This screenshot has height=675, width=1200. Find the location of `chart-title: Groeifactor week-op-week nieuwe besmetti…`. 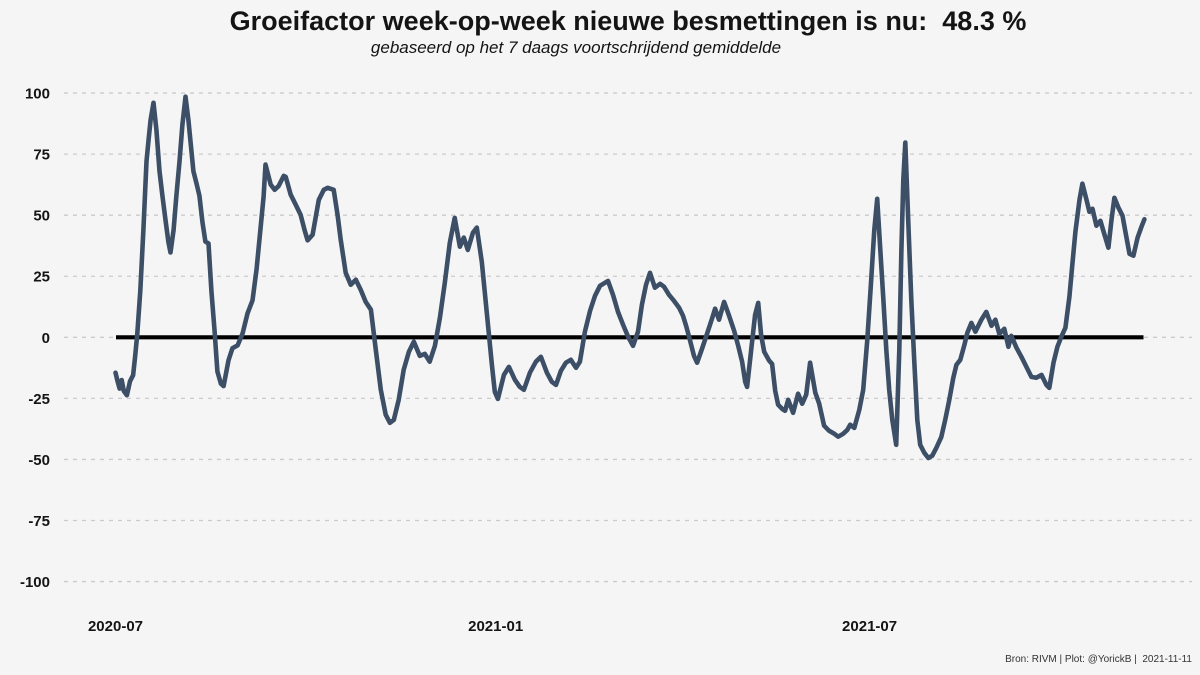

chart-title: Groeifactor week-op-week nieuwe besmetti… is located at coordinates (628, 21).